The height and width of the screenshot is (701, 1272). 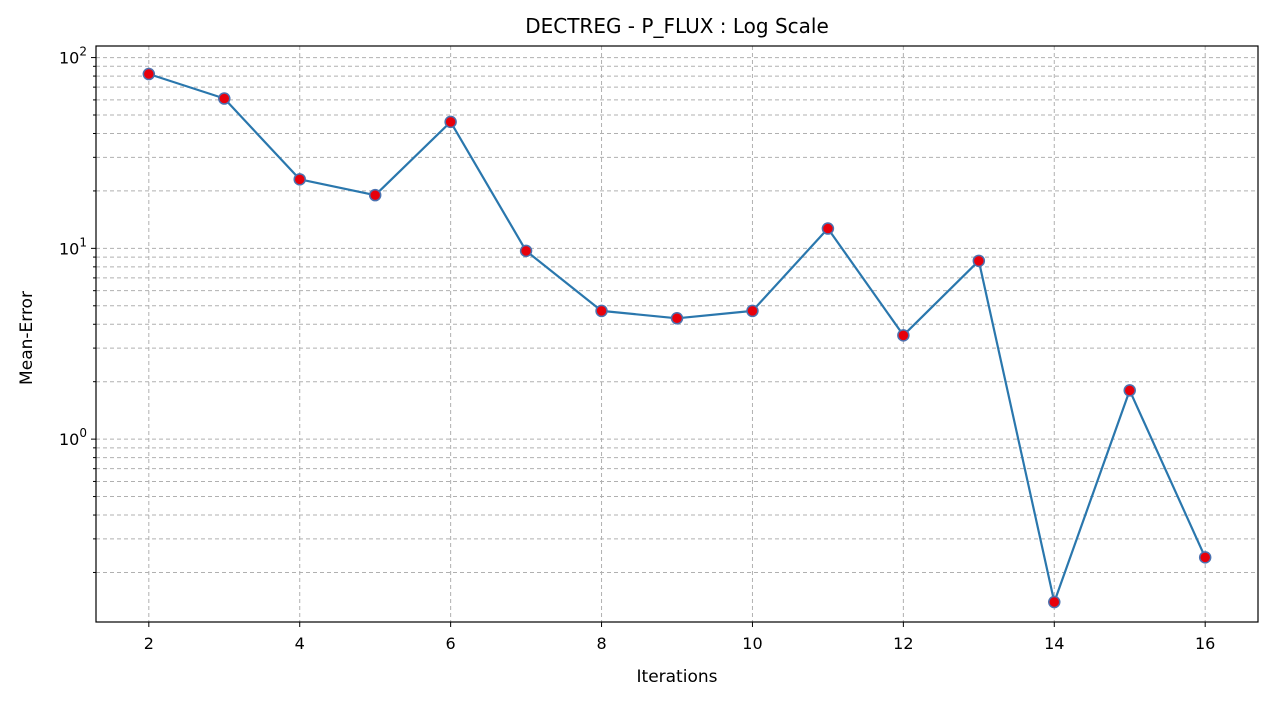 I want to click on chart-title: DECTREG - P_FLUX : Log Scale, so click(x=677, y=26).